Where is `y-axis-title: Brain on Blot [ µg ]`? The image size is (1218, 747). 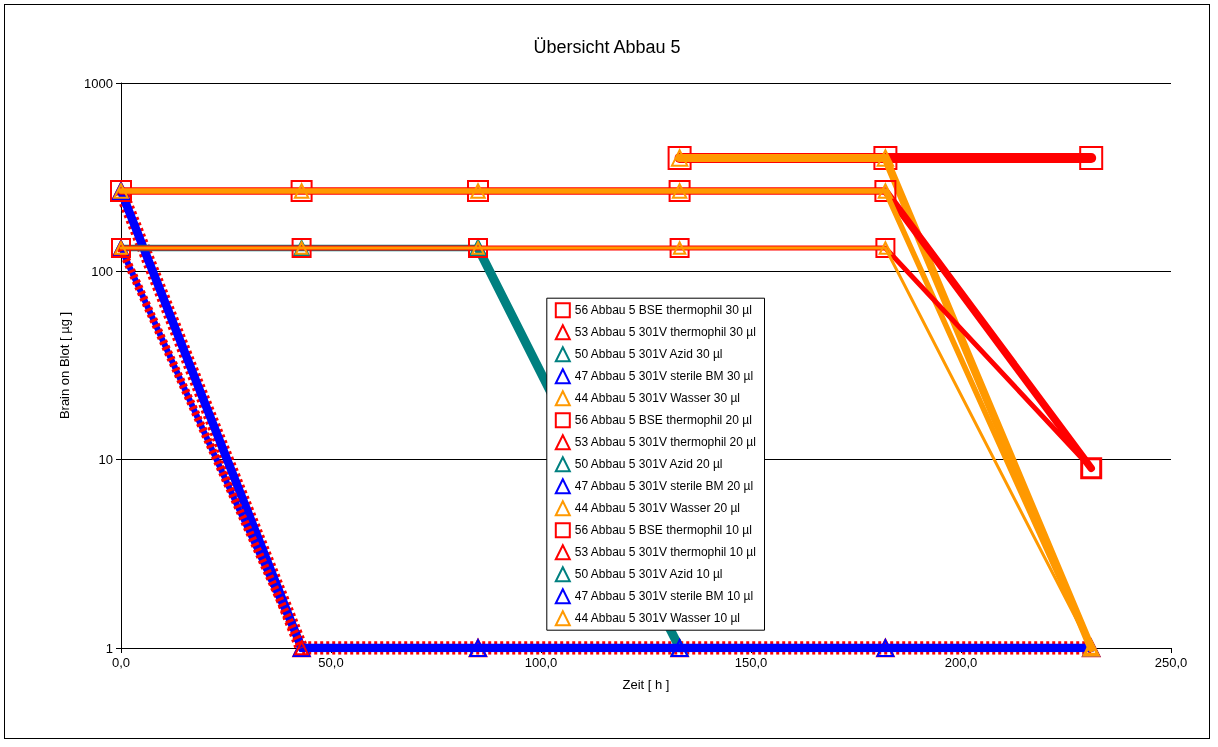 y-axis-title: Brain on Blot [ µg ] is located at coordinates (64, 365).